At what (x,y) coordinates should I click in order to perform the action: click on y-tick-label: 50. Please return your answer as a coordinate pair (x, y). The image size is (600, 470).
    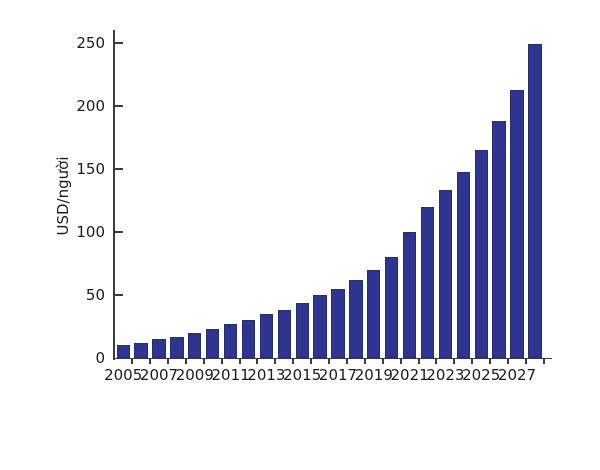
    Looking at the image, I should click on (95, 295).